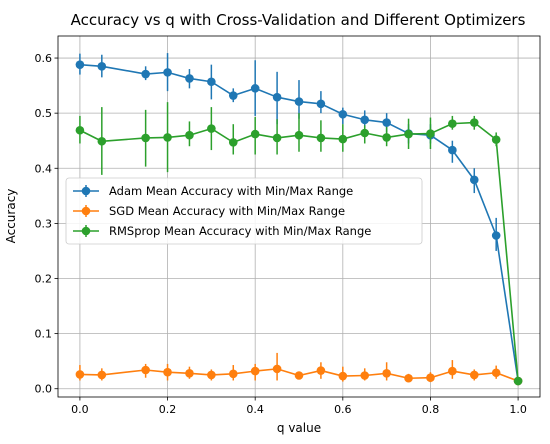 The width and height of the screenshot is (550, 444). I want to click on legend-label-sgd: SGD Mean Accuracy with Min/Max Range, so click(227, 211).